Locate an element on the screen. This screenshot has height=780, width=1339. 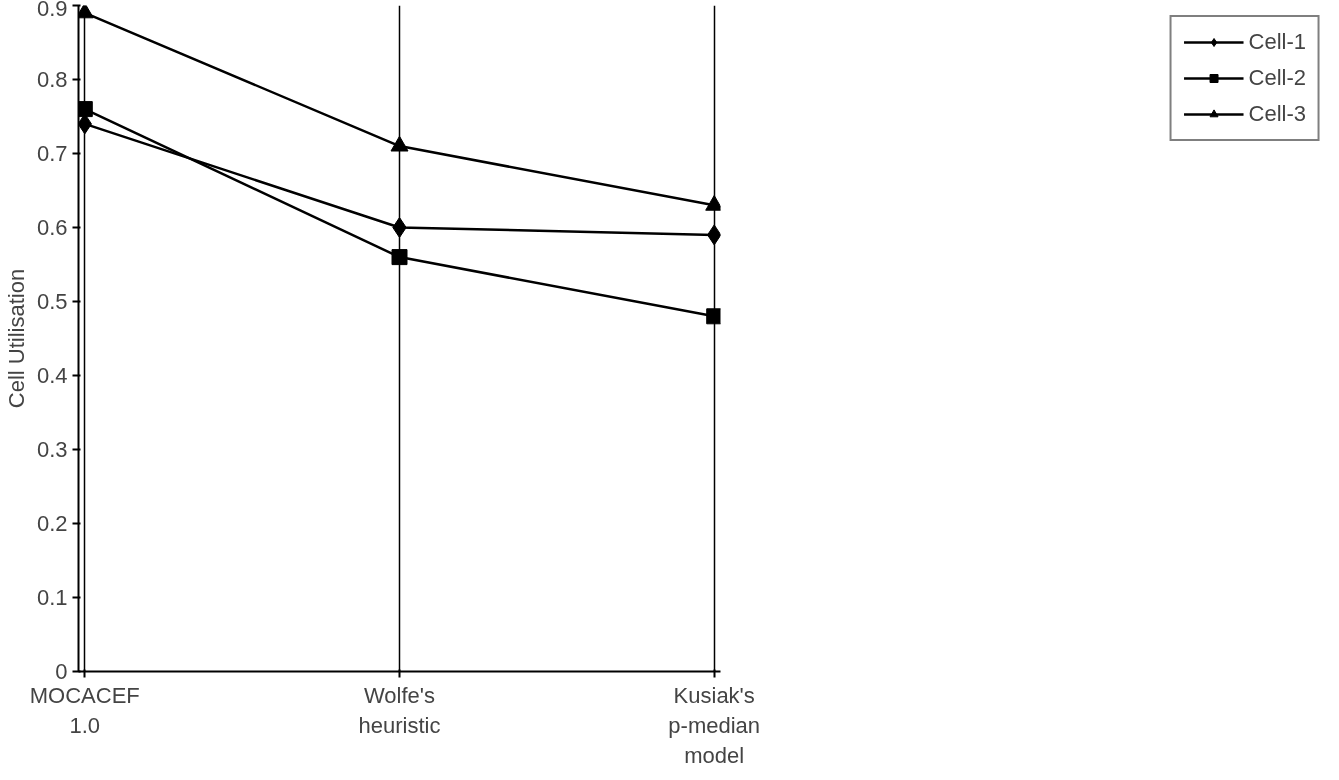
y-tick-label: 0.6 is located at coordinates (52, 227).